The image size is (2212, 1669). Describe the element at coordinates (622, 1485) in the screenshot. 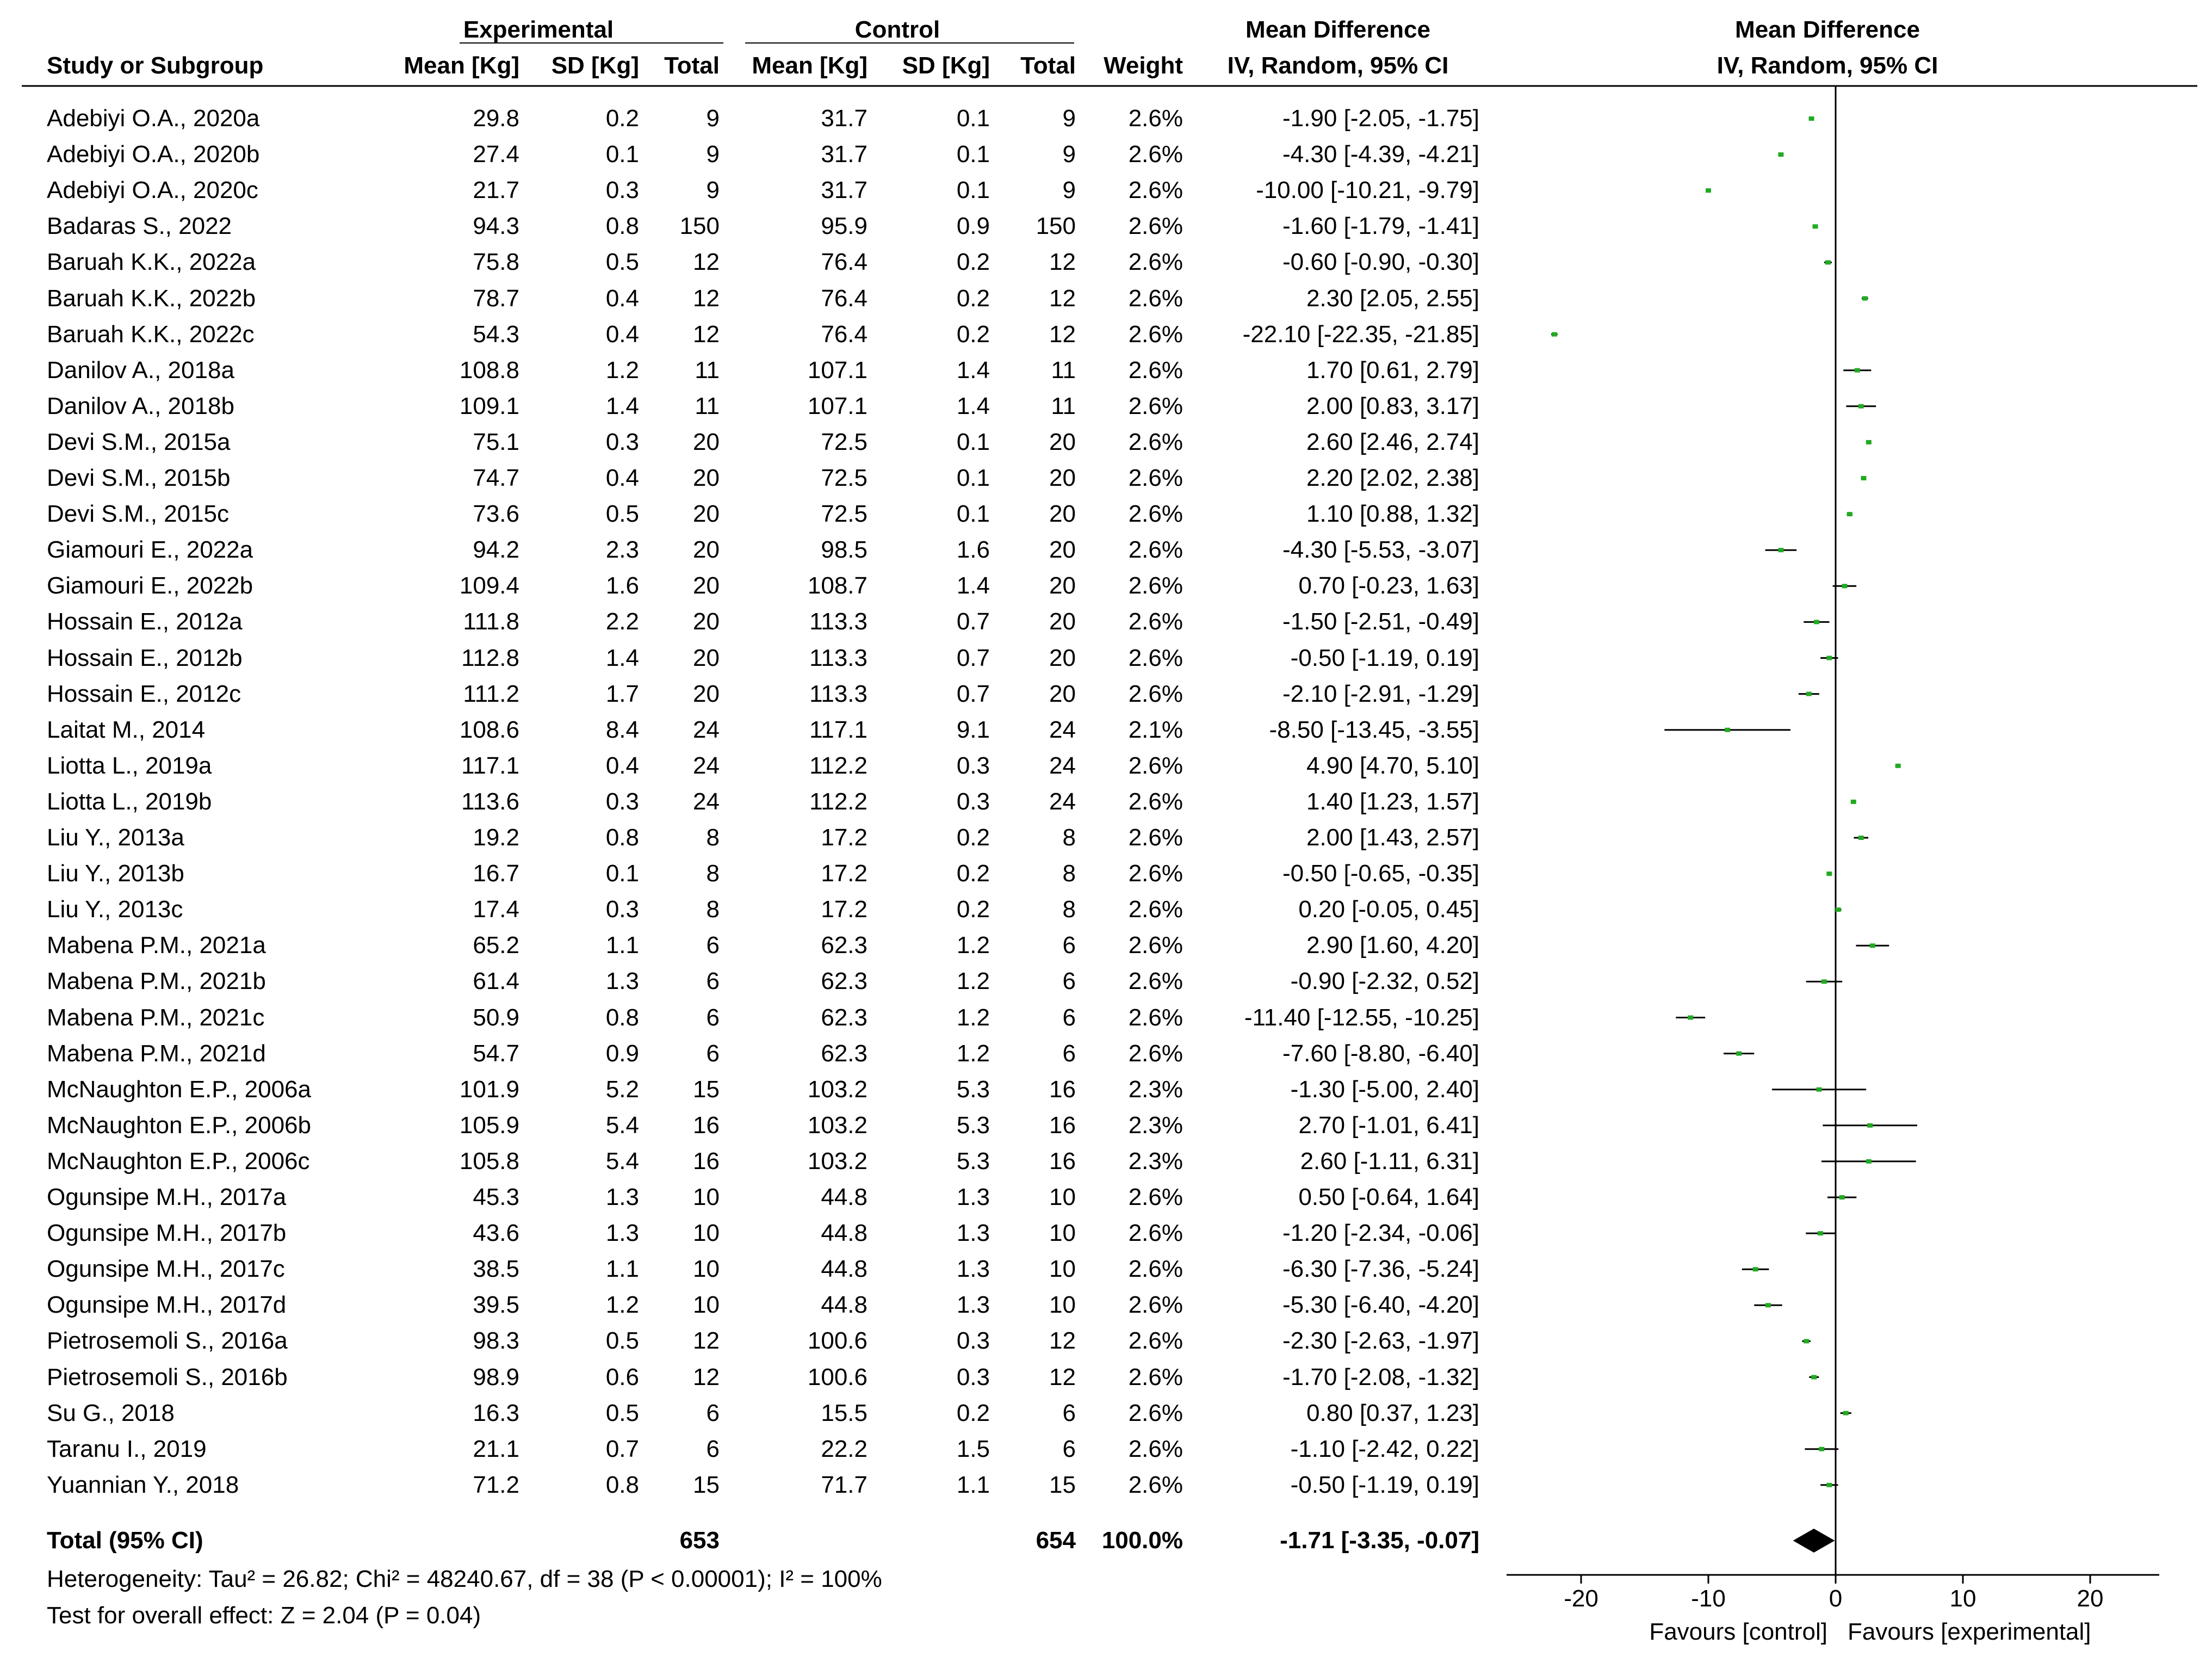

I see `e-sd: 0.8` at that location.